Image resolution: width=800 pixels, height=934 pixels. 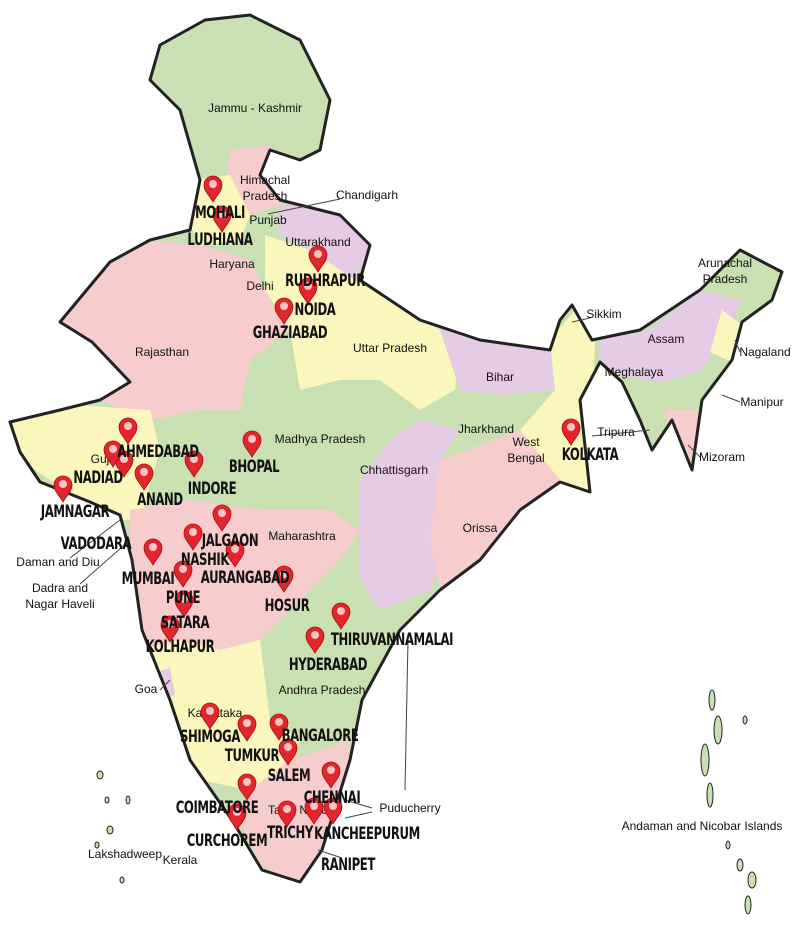 I want to click on city-label: HYDERABAD, so click(x=328, y=665).